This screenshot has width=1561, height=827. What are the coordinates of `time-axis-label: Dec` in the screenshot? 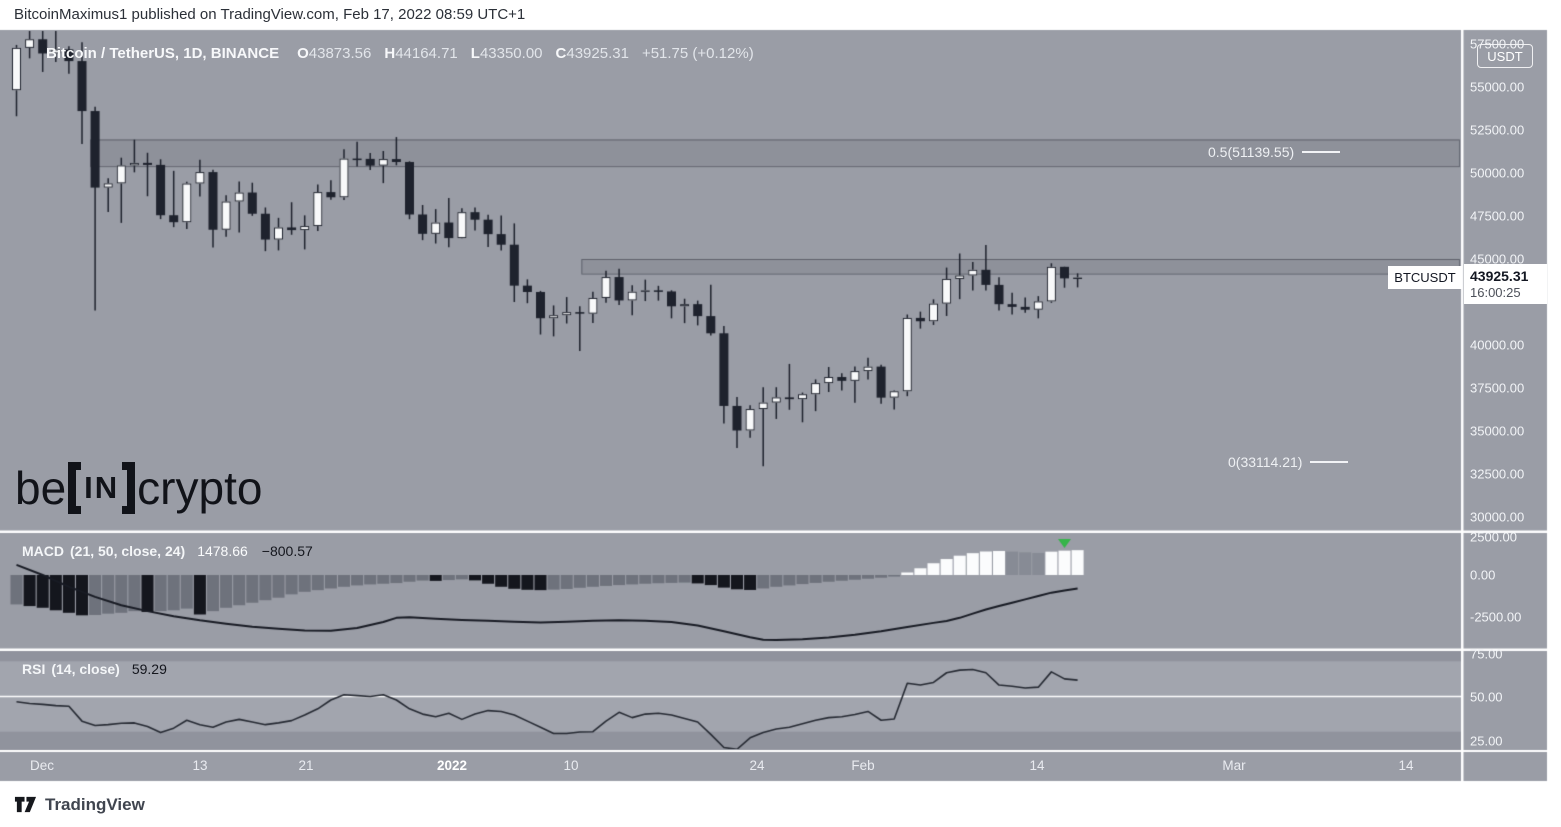 It's located at (42, 765).